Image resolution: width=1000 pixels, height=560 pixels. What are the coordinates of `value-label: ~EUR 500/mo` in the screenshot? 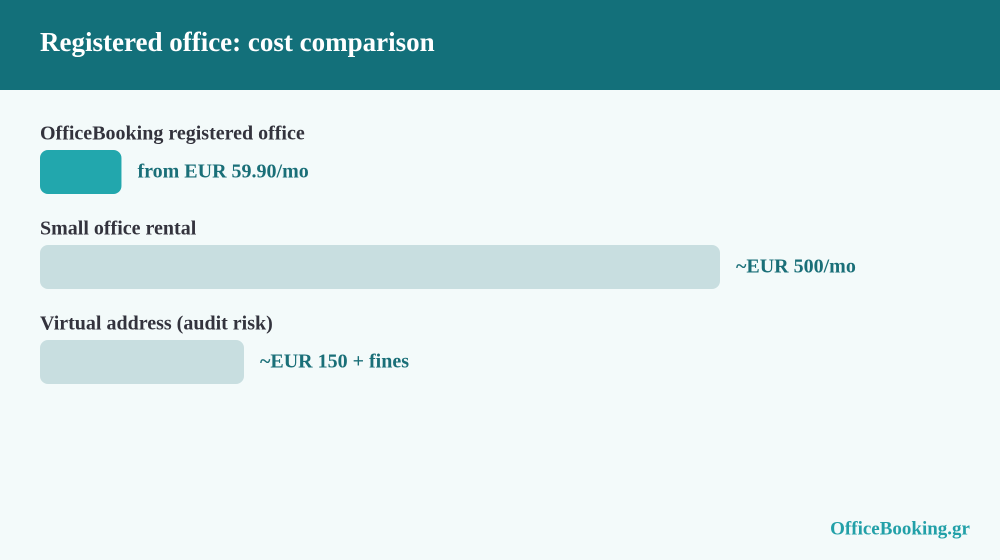 It's located at (796, 267).